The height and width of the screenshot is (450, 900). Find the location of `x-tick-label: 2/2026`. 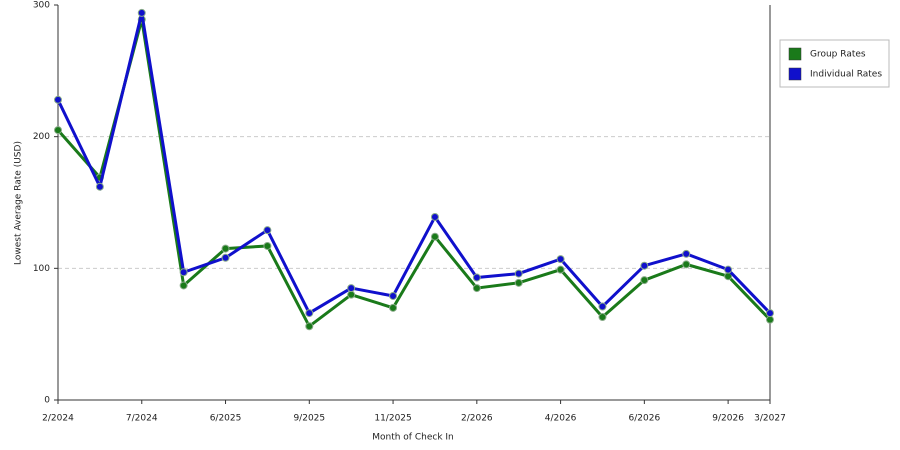

x-tick-label: 2/2026 is located at coordinates (477, 419).